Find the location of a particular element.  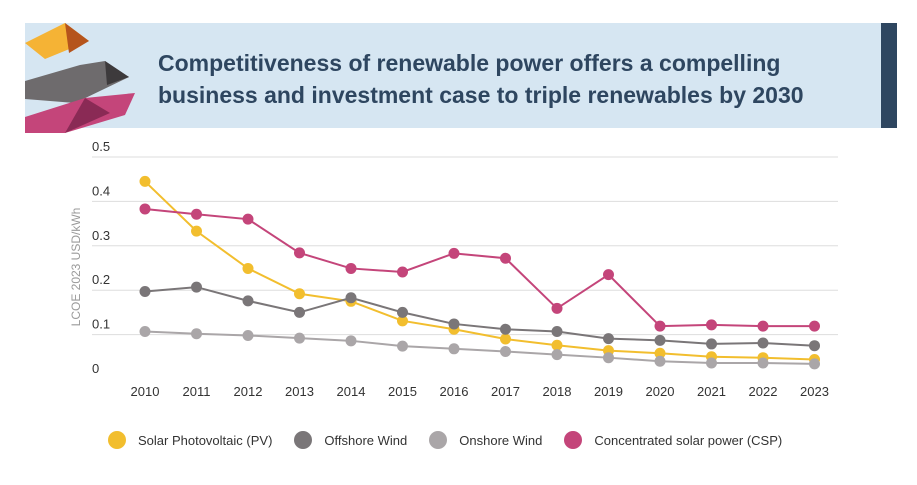

series-offshore-wind is located at coordinates (479, 316).